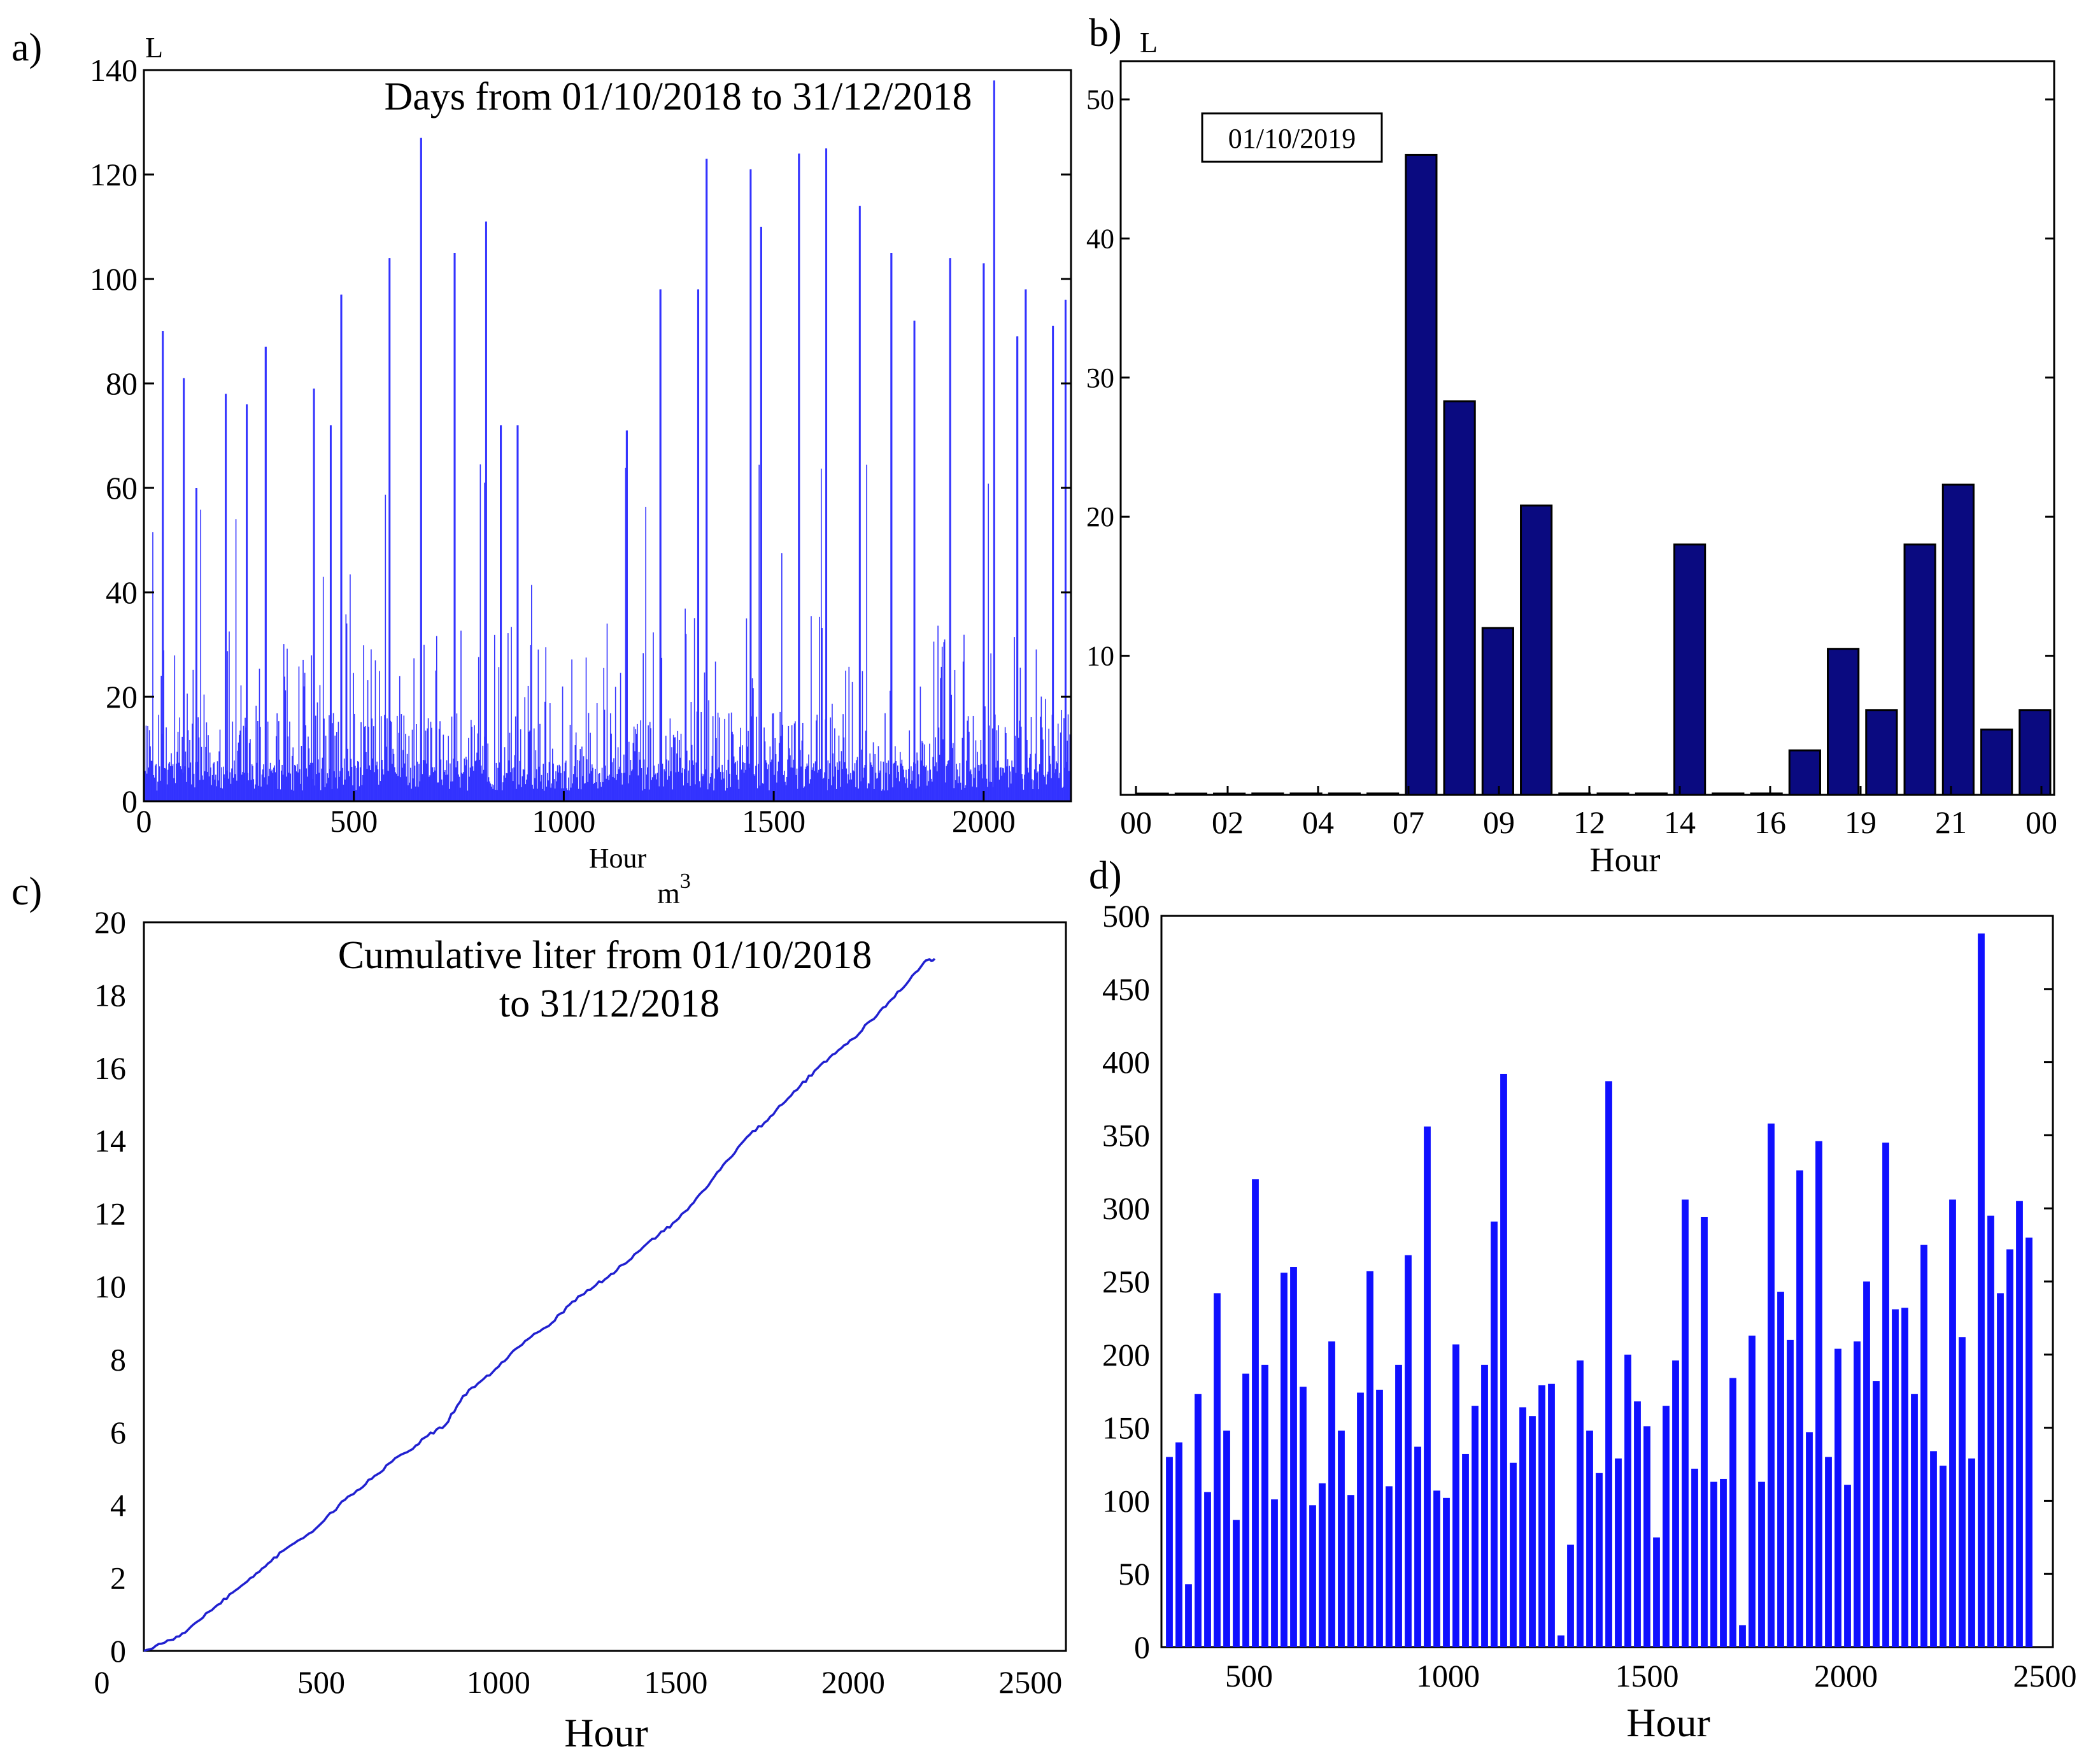 Image resolution: width=2100 pixels, height=1749 pixels. I want to click on panel-c-xtick-label: 0, so click(102, 1682).